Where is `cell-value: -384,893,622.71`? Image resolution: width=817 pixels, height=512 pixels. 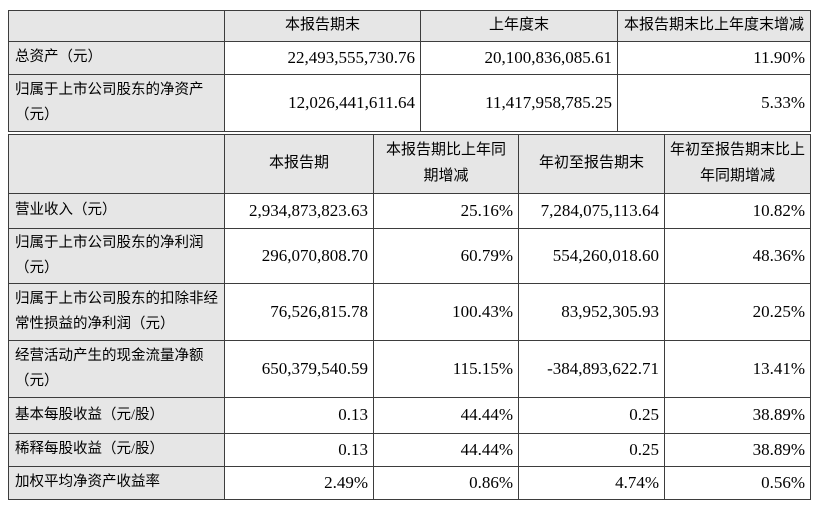
cell-value: -384,893,622.71 is located at coordinates (591, 368).